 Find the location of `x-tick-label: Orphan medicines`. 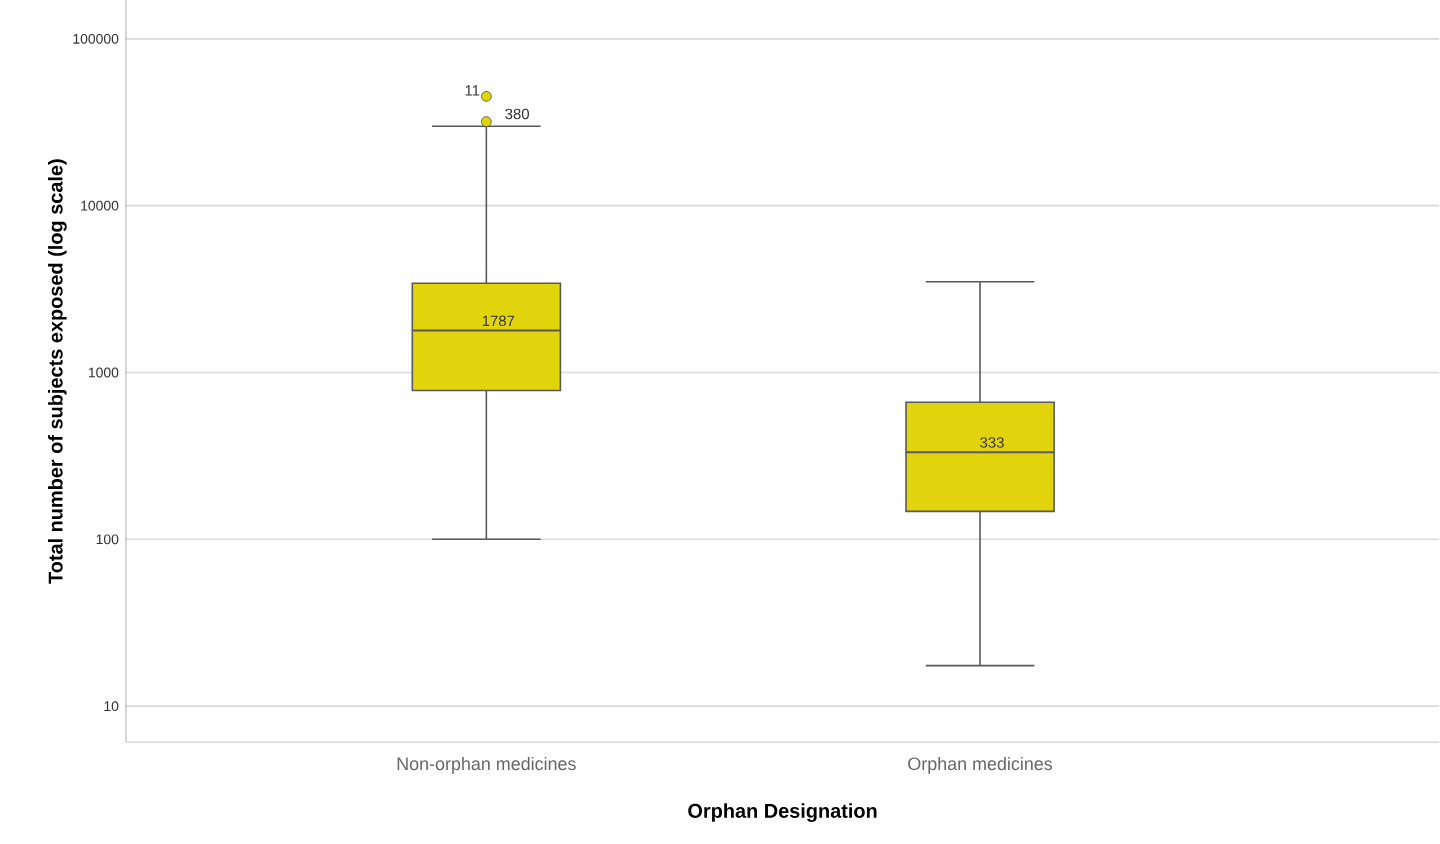

x-tick-label: Orphan medicines is located at coordinates (980, 765).